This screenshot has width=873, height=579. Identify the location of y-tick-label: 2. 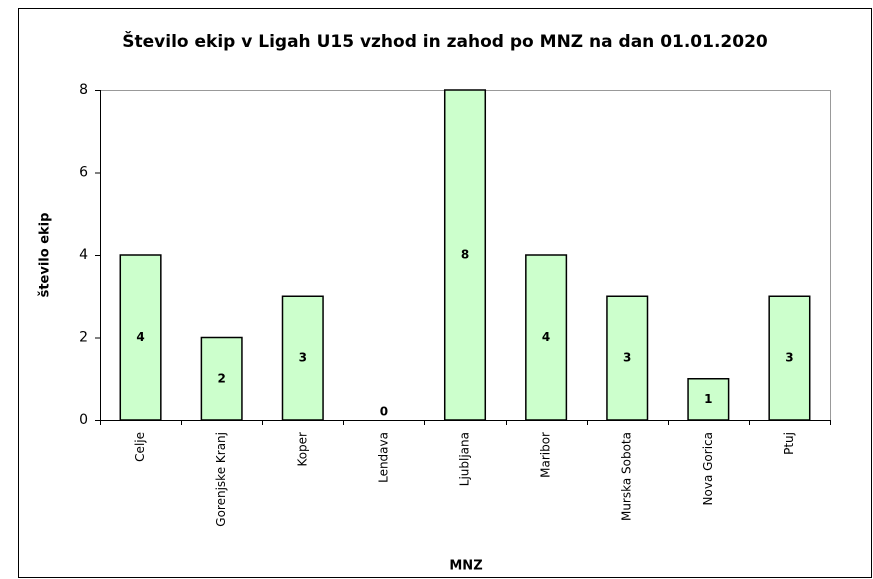
(83, 338).